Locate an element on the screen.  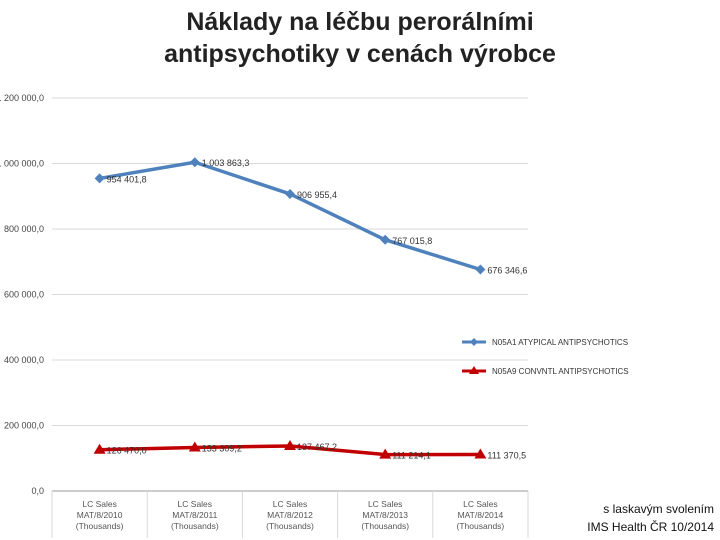
data-label: 111 370,5 is located at coordinates (506, 456).